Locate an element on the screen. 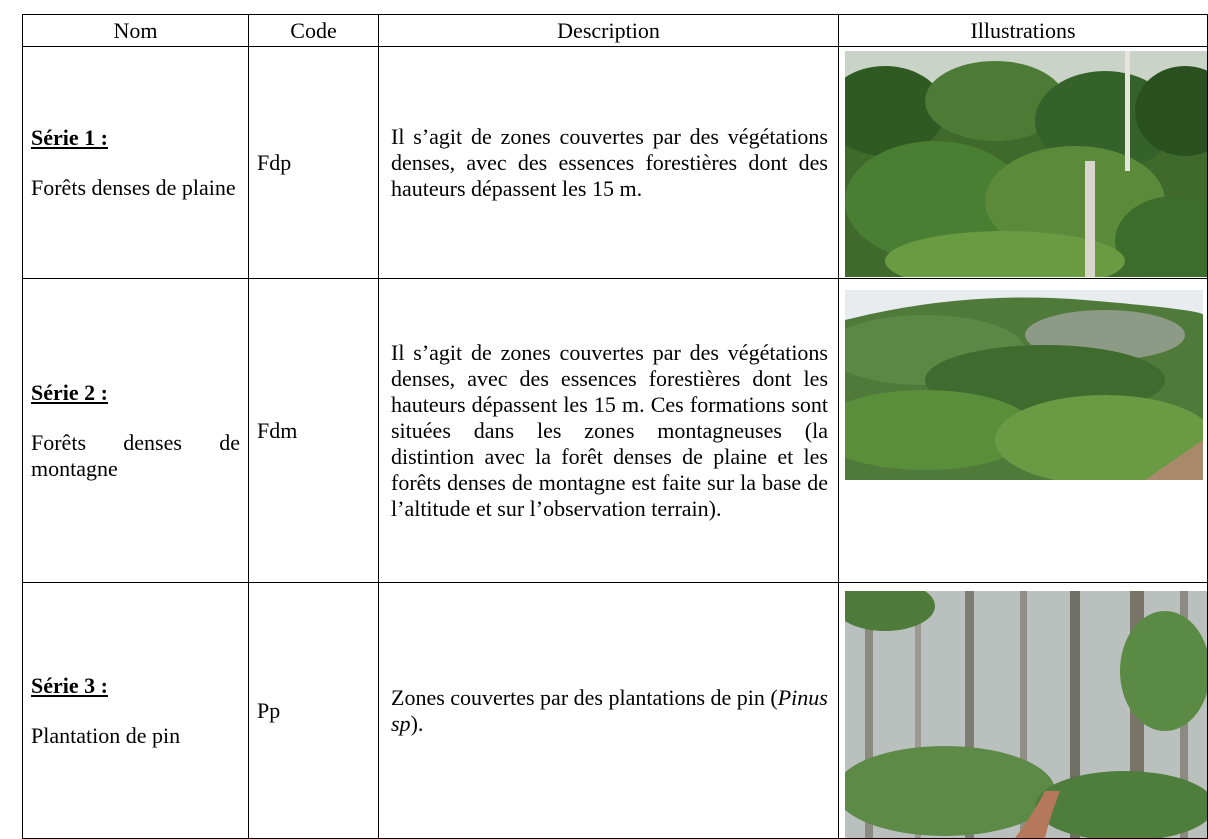 This screenshot has width=1208, height=839. name-cell: Série 3 : Plantation de pin is located at coordinates (135, 710).